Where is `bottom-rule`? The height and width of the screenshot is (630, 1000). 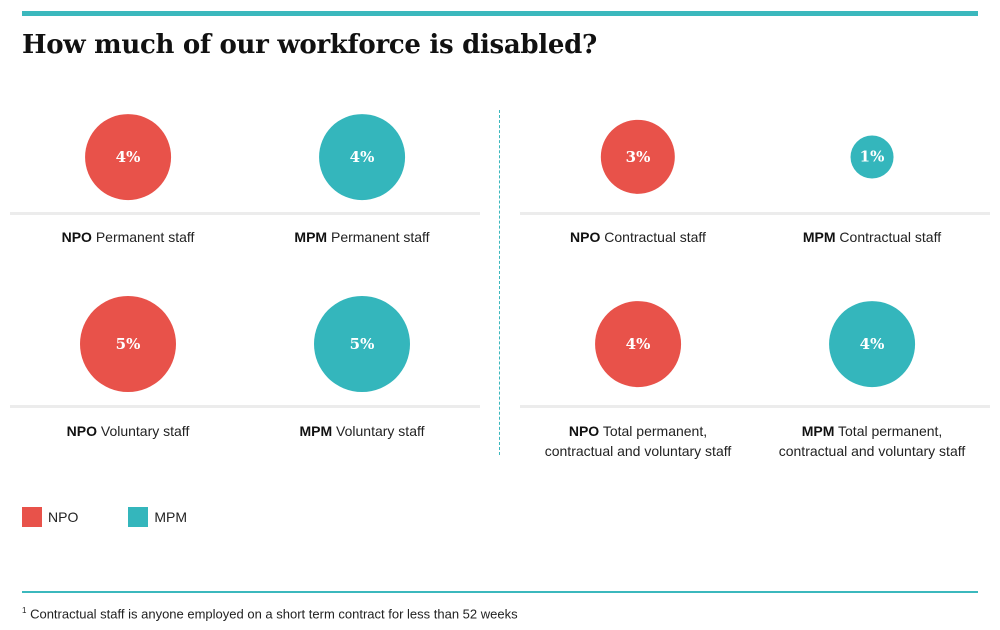 bottom-rule is located at coordinates (500, 592).